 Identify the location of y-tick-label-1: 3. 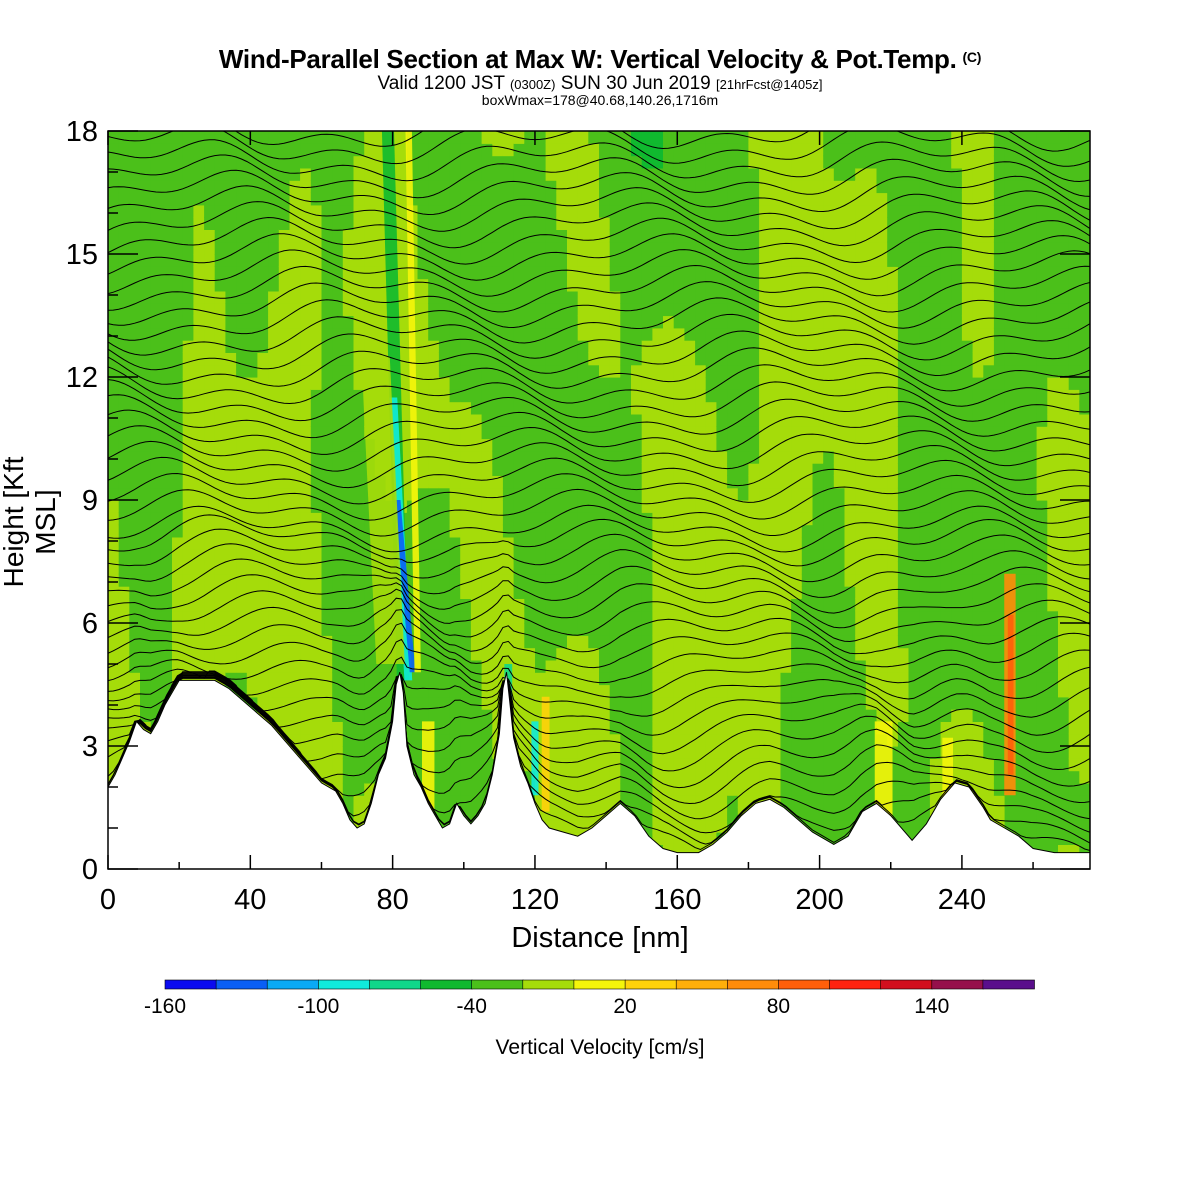
(90, 747).